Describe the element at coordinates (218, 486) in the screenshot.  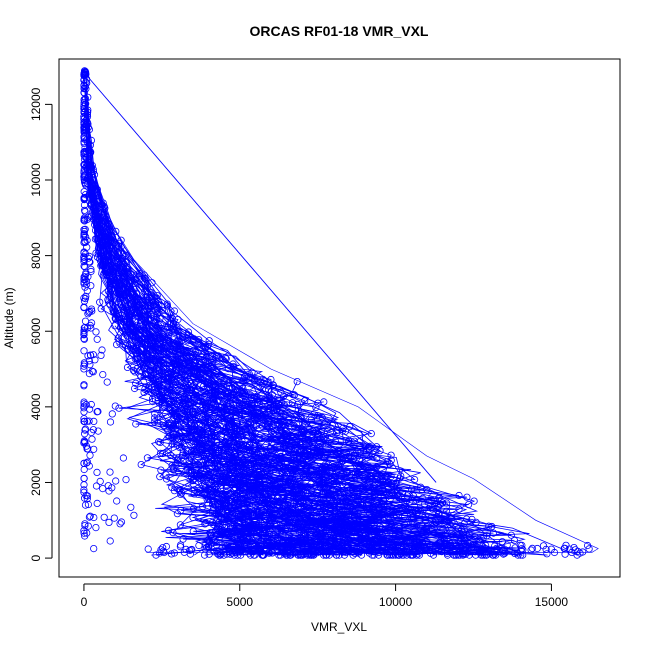
I see `trace-line` at that location.